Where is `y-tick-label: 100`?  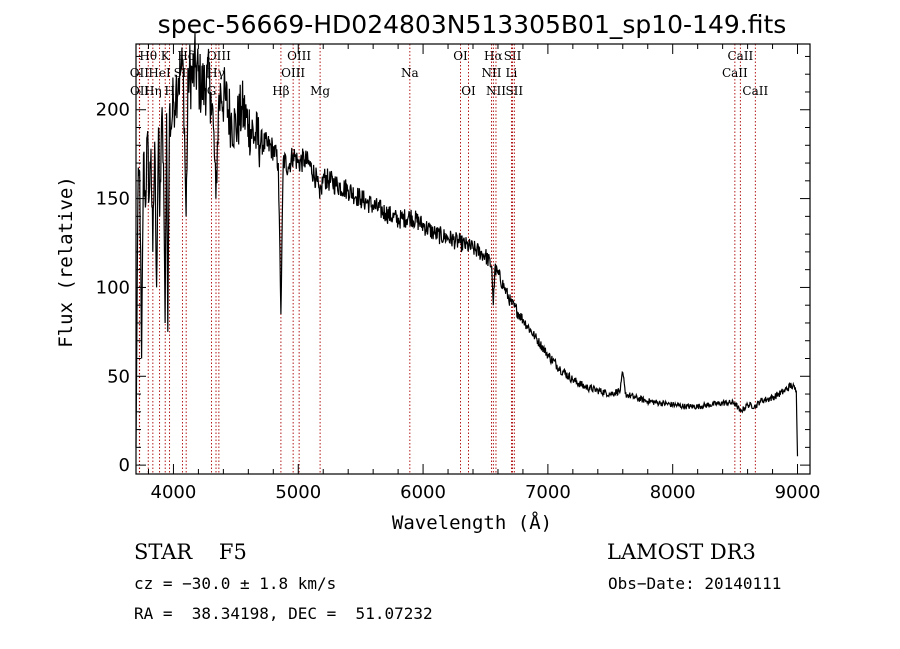 y-tick-label: 100 is located at coordinates (113, 287).